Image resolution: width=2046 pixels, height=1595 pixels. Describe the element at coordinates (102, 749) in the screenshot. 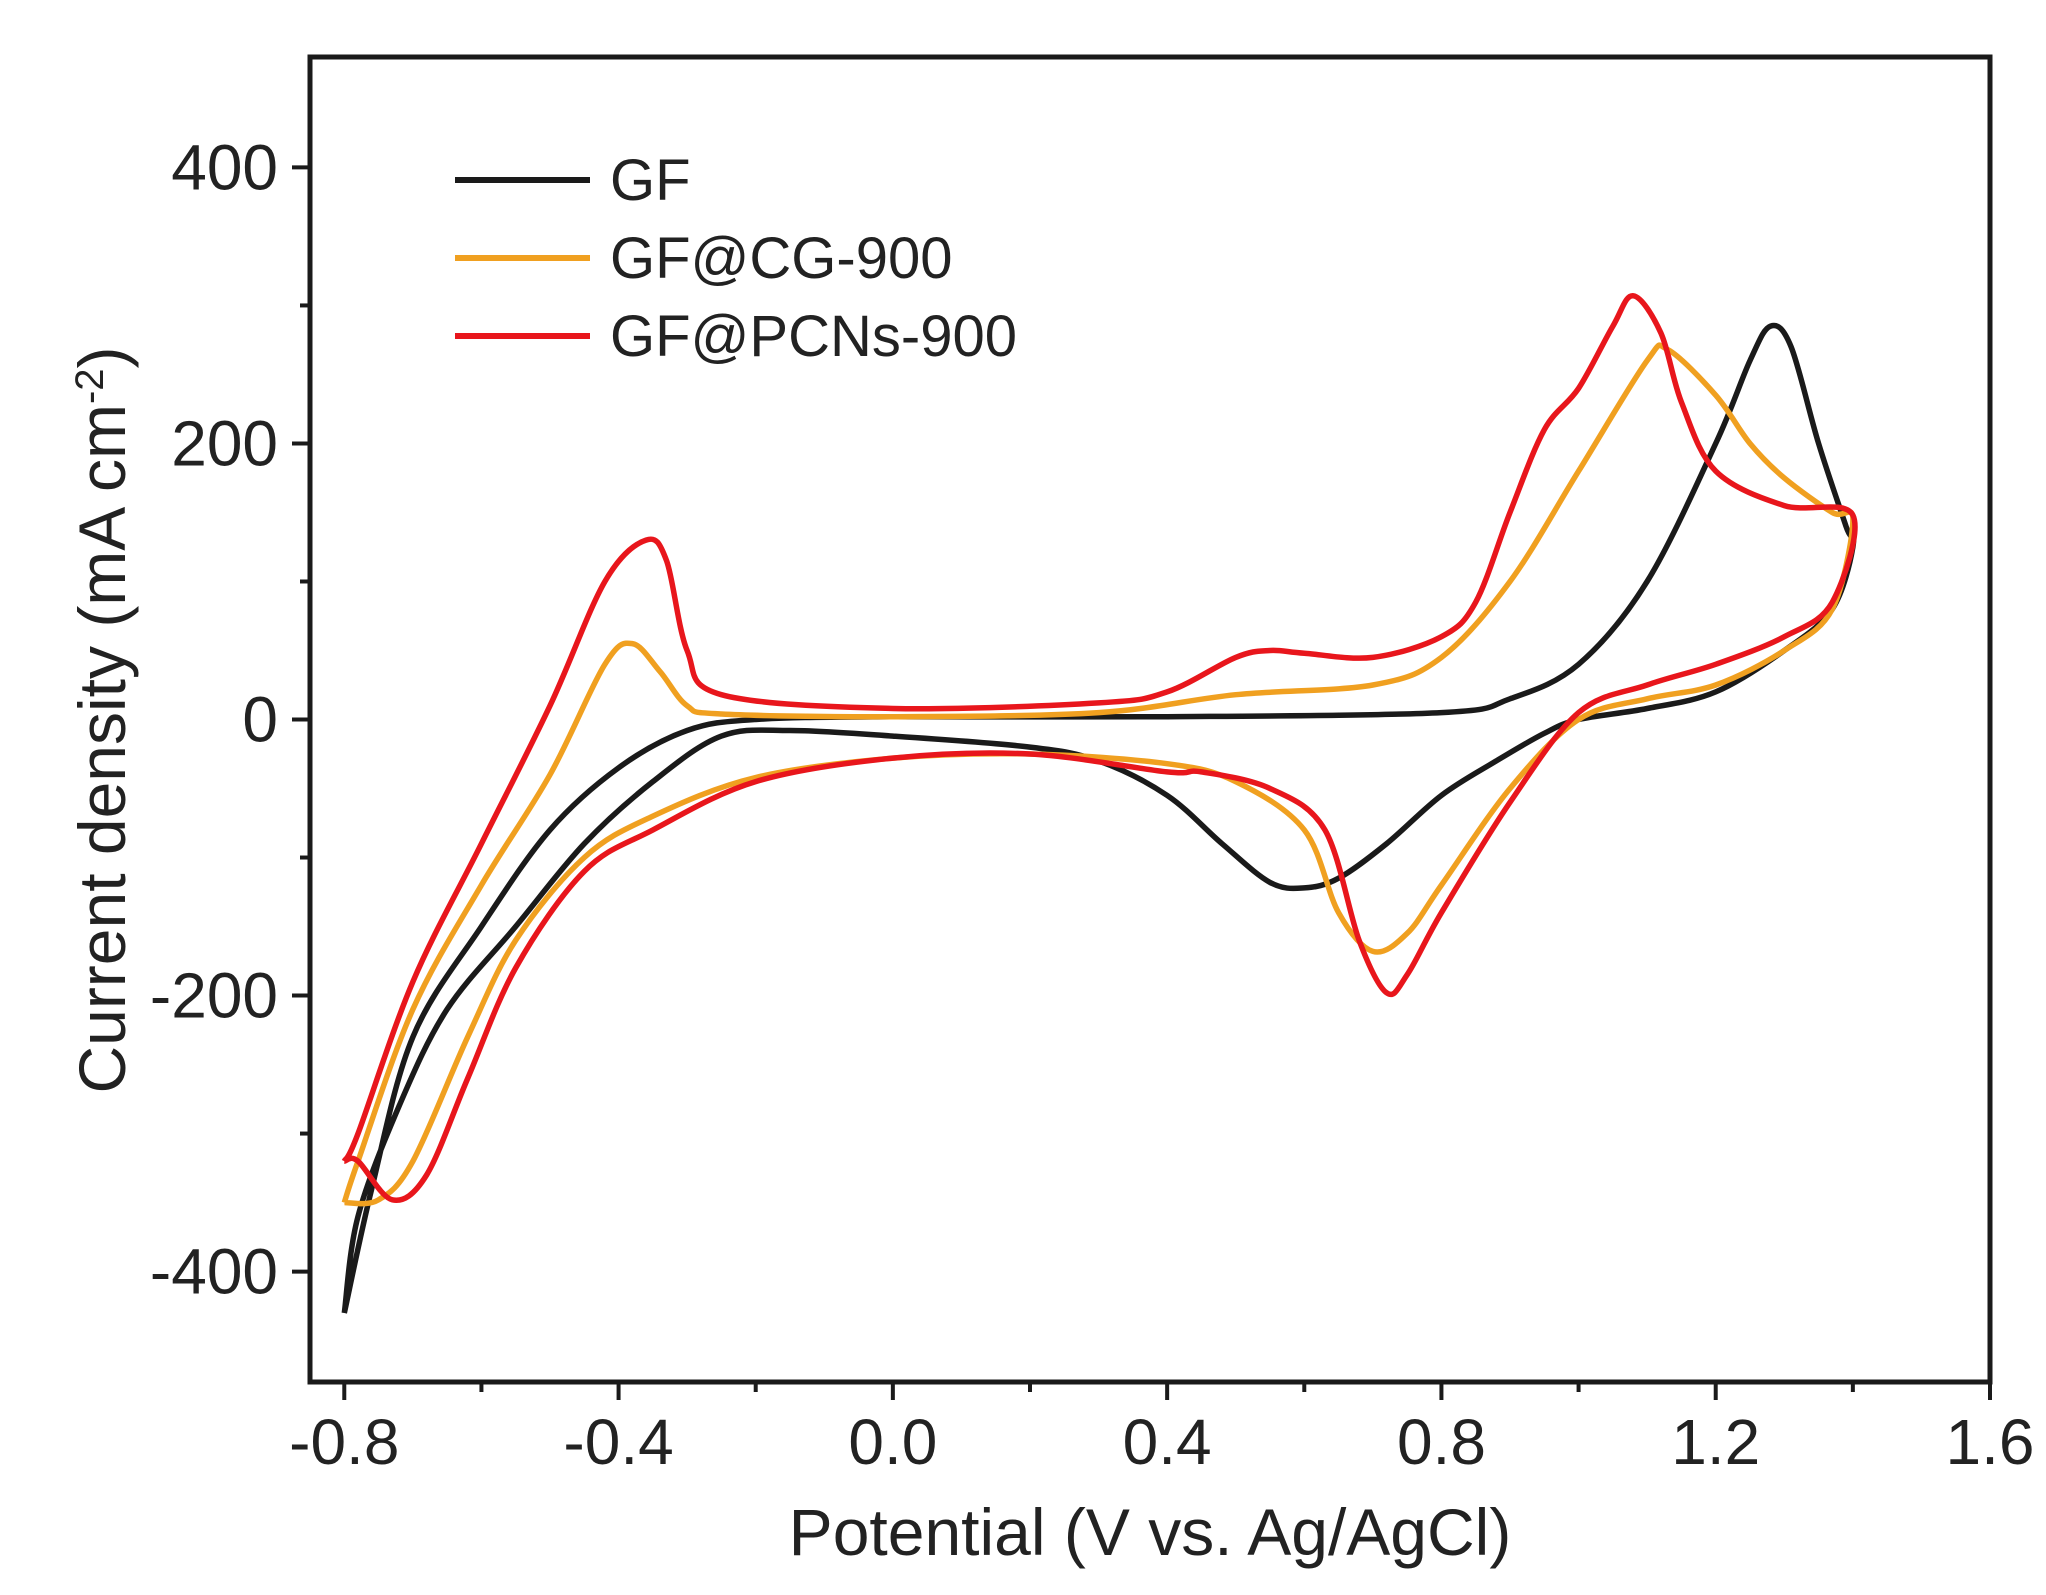

I see `y-axis-title-main: Current density (mA cm` at that location.